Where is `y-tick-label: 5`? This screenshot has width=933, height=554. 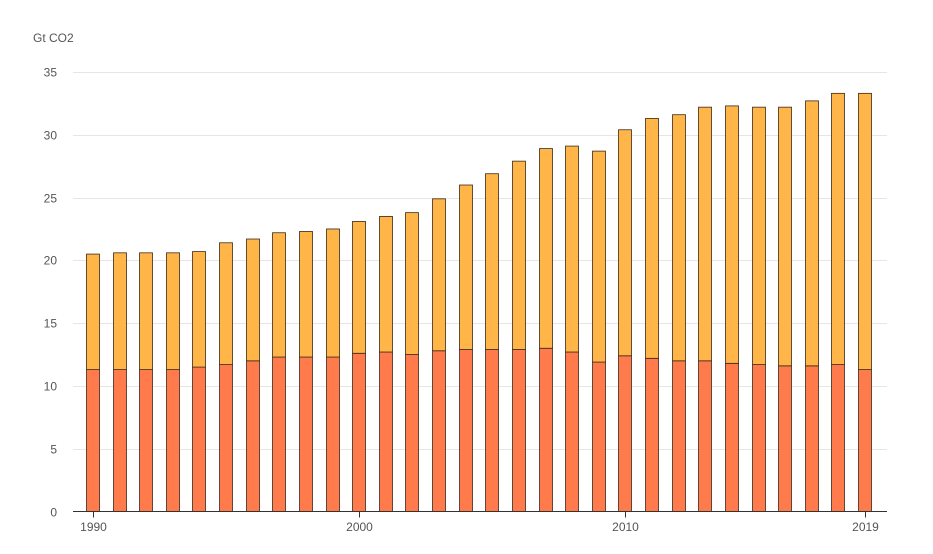
y-tick-label: 5 is located at coordinates (53, 450).